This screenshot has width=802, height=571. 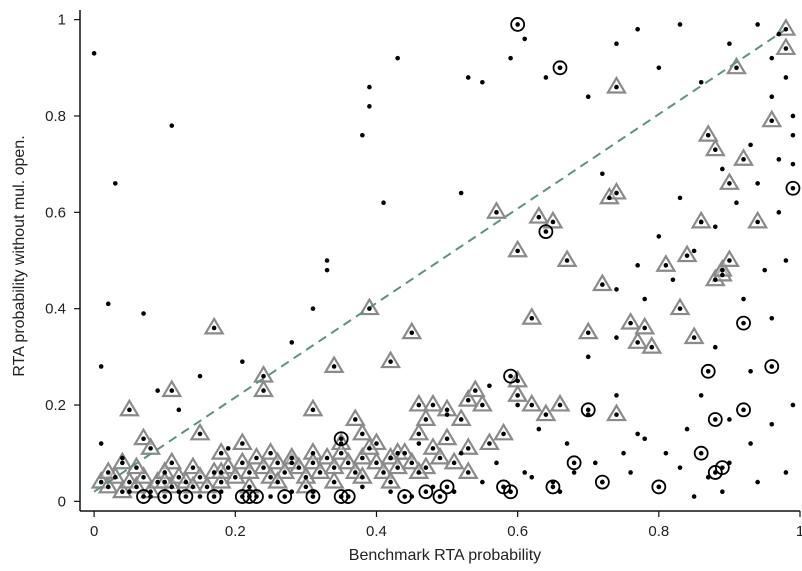 What do you see at coordinates (517, 531) in the screenshot?
I see `x-tick-label: 0.6` at bounding box center [517, 531].